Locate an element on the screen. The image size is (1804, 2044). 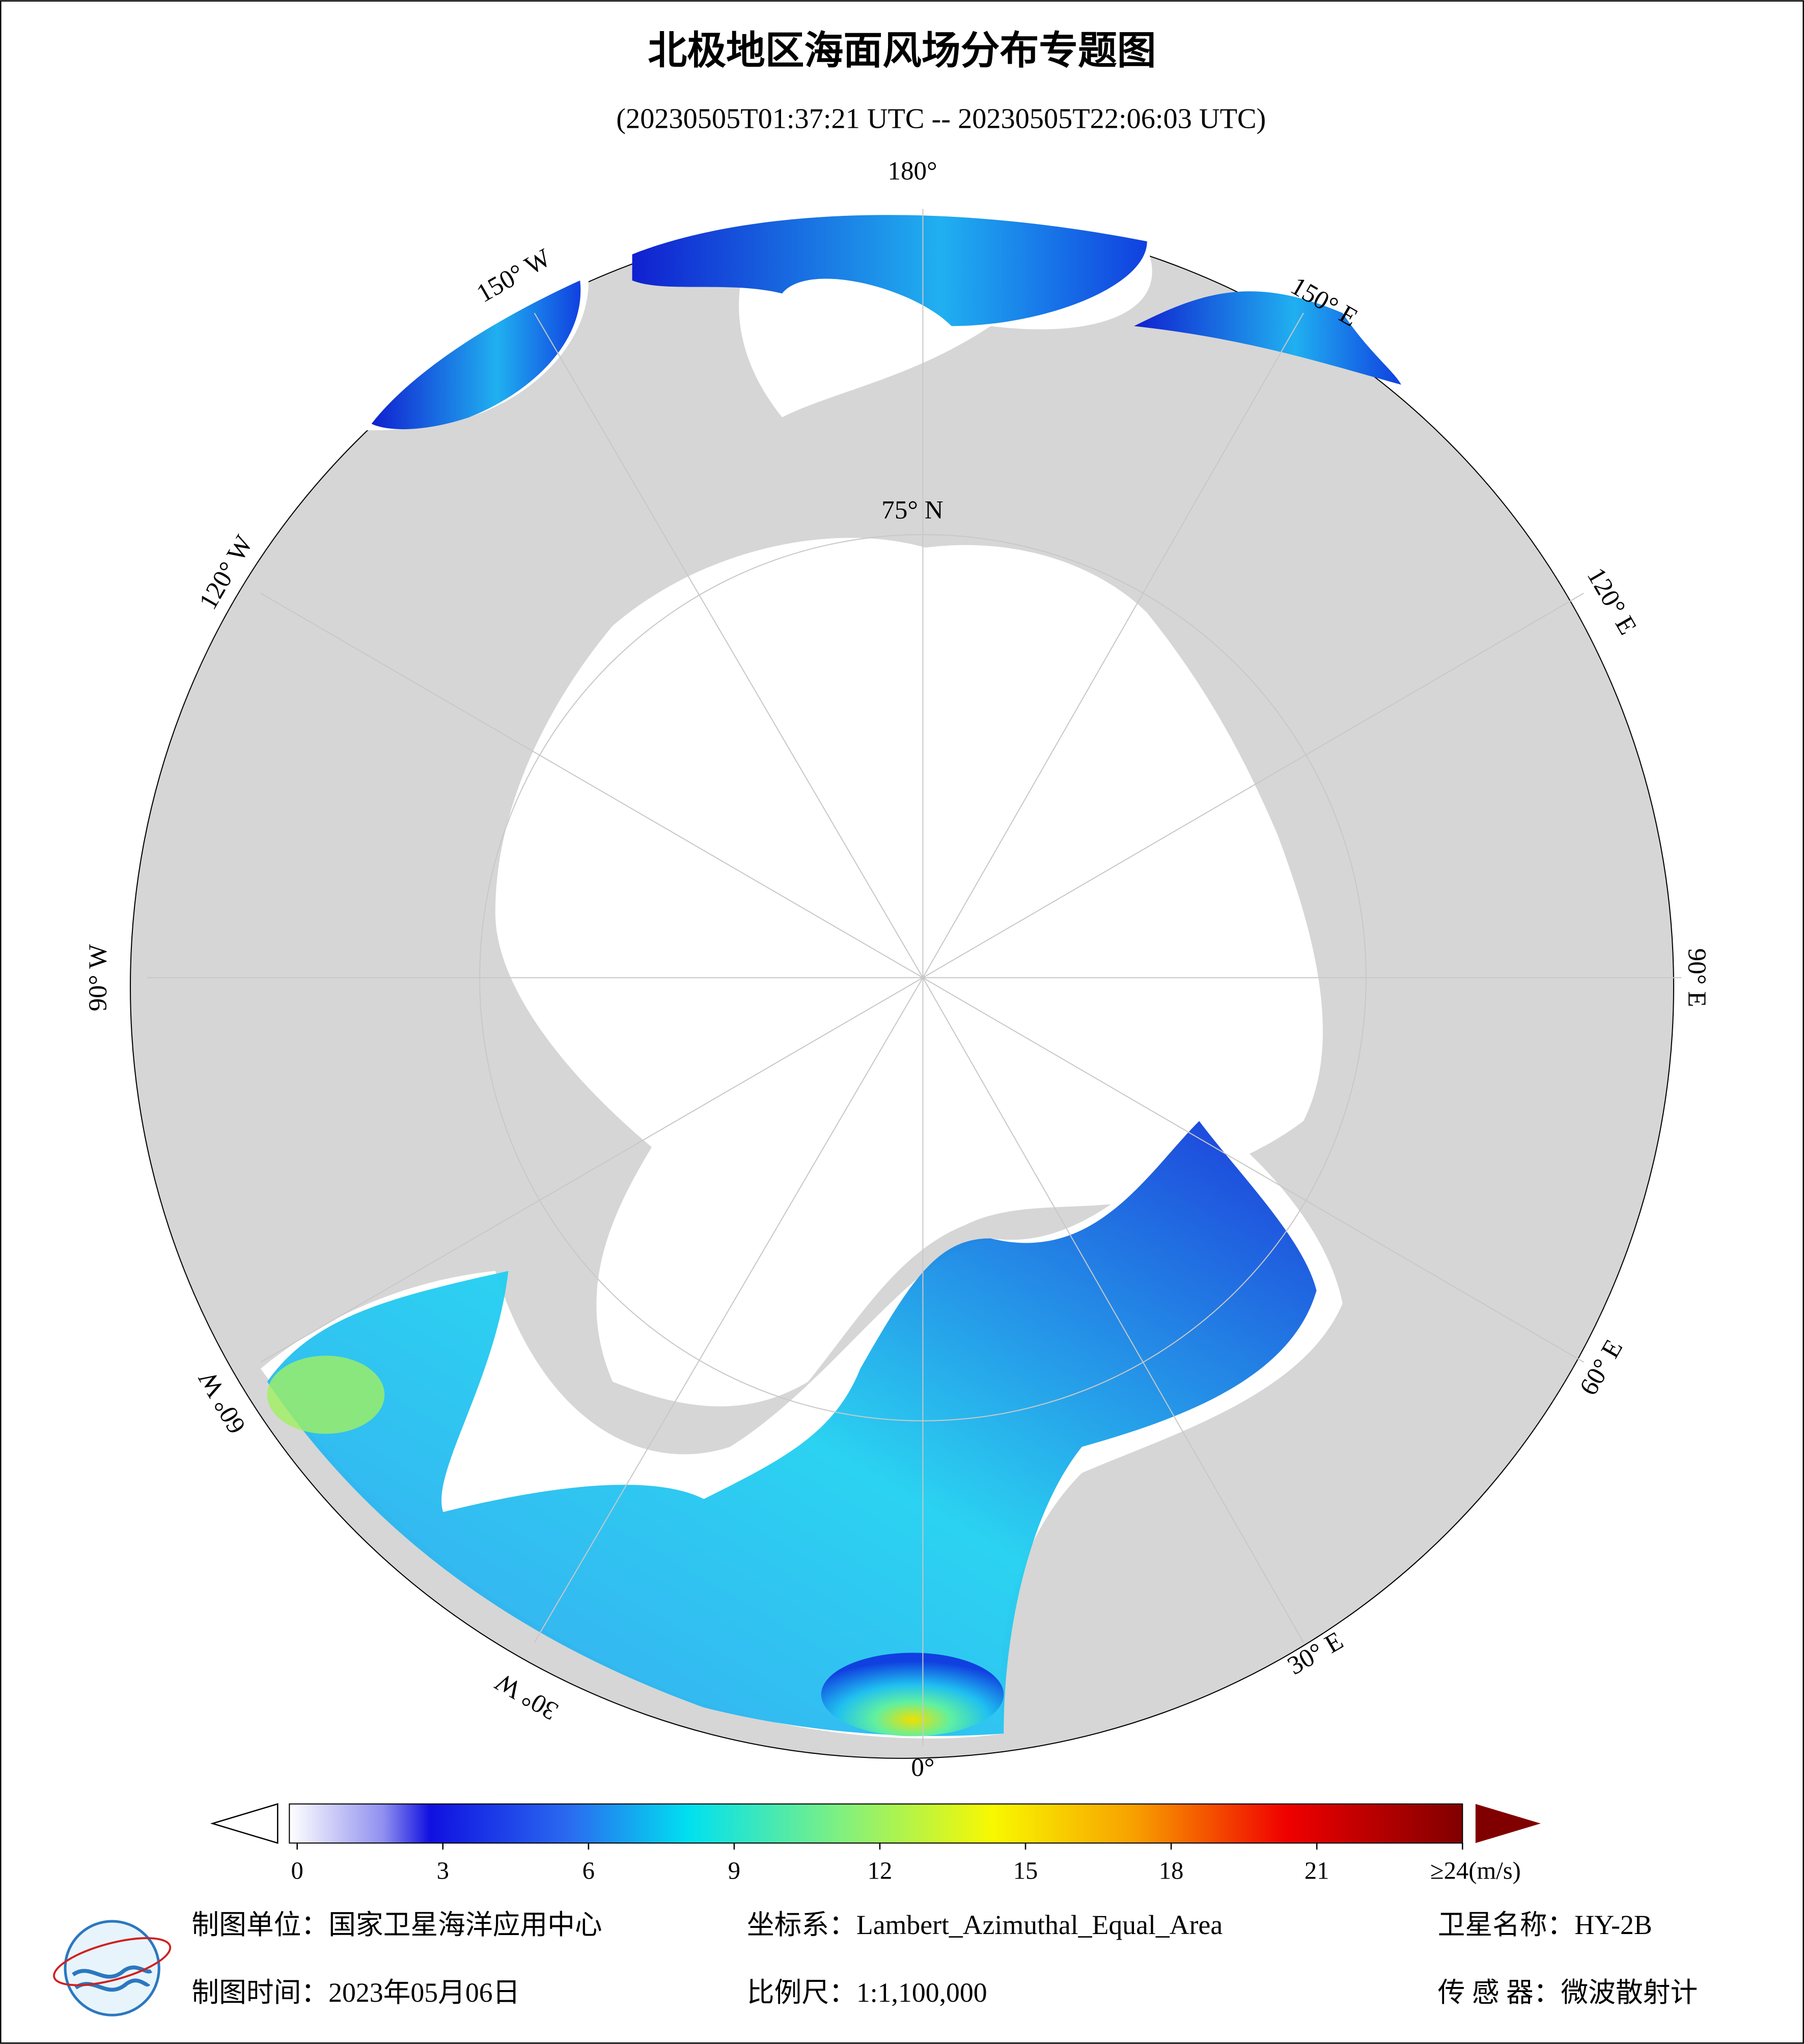
graticule-label: 0° is located at coordinates (922, 1767).